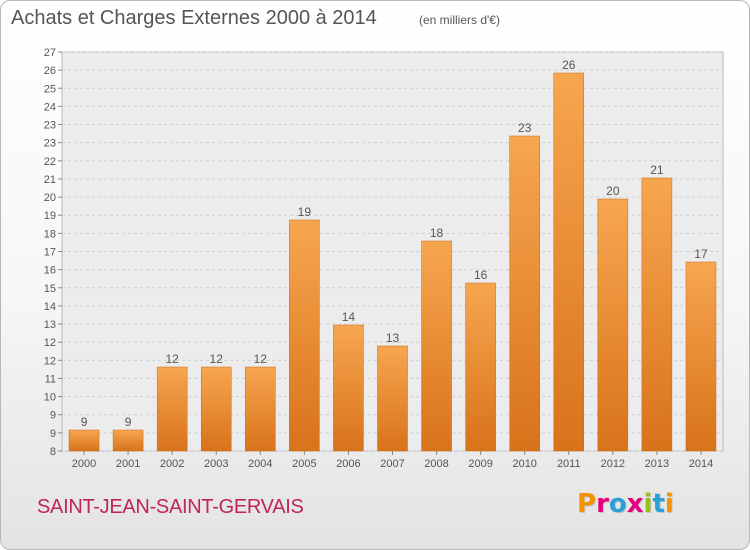 The height and width of the screenshot is (550, 750). I want to click on x-tick-label: 2013, so click(657, 464).